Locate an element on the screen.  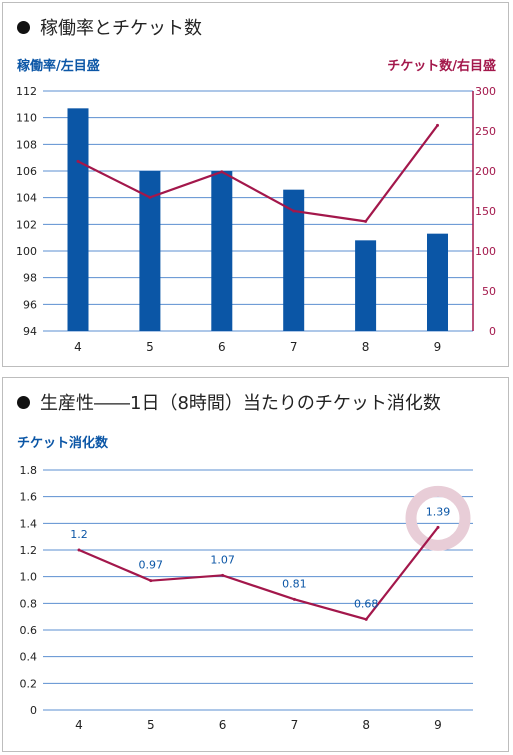
y-axis-label: チケット消化数 is located at coordinates (63, 443).